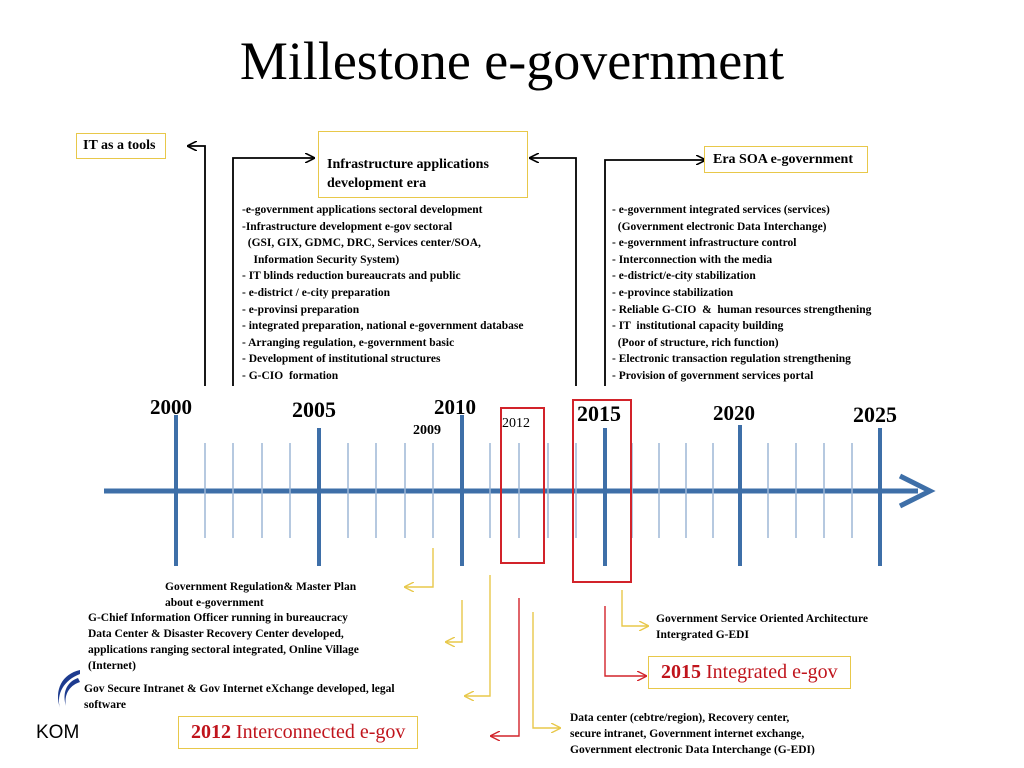  What do you see at coordinates (704, 243) in the screenshot?
I see `list-item: - e-government infrastructure control` at bounding box center [704, 243].